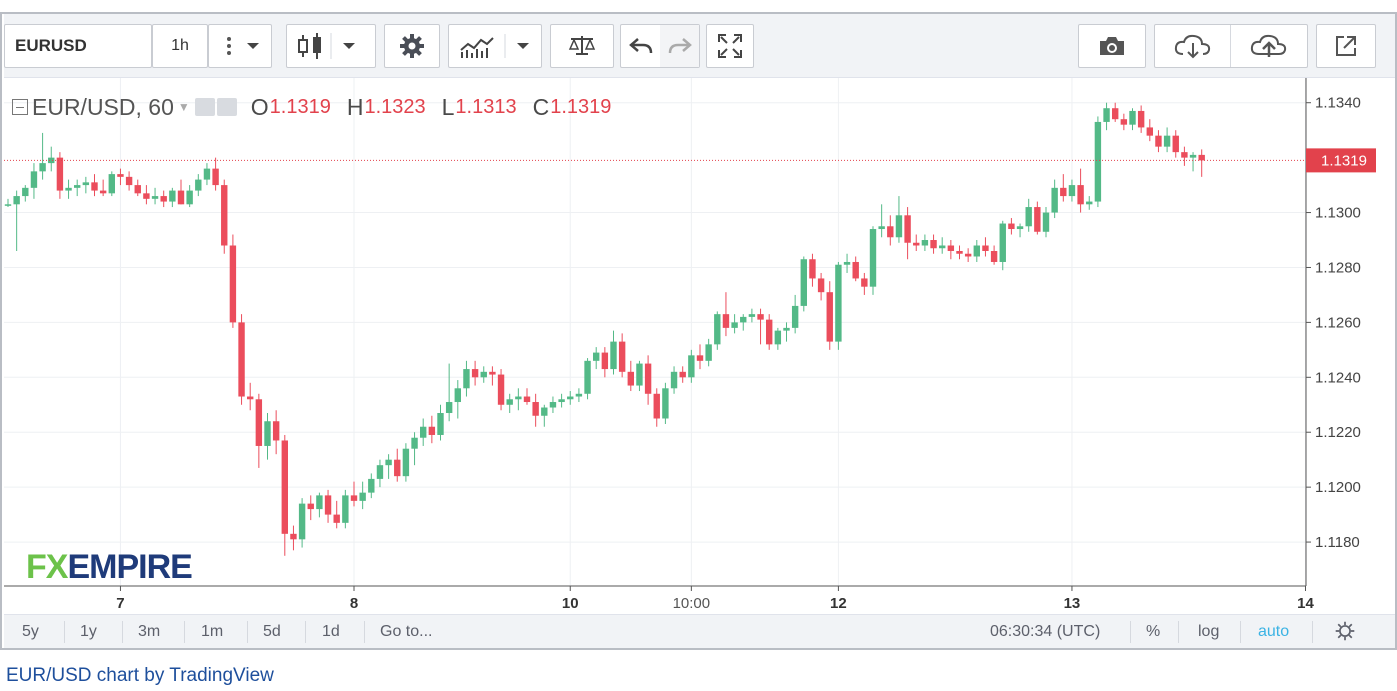 This screenshot has height=691, width=1397. Describe the element at coordinates (149, 631) in the screenshot. I see `range-3m-button: 3m` at that location.